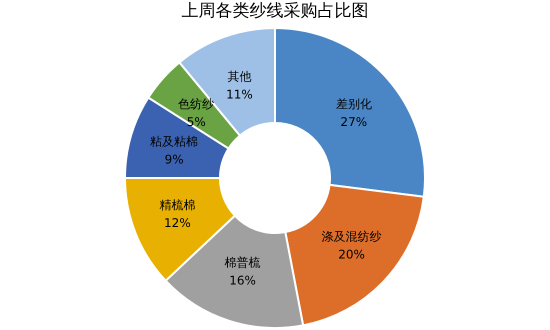 This screenshot has height=330, width=550. Describe the element at coordinates (196, 103) in the screenshot. I see `slice-label: 色纺纱` at that location.